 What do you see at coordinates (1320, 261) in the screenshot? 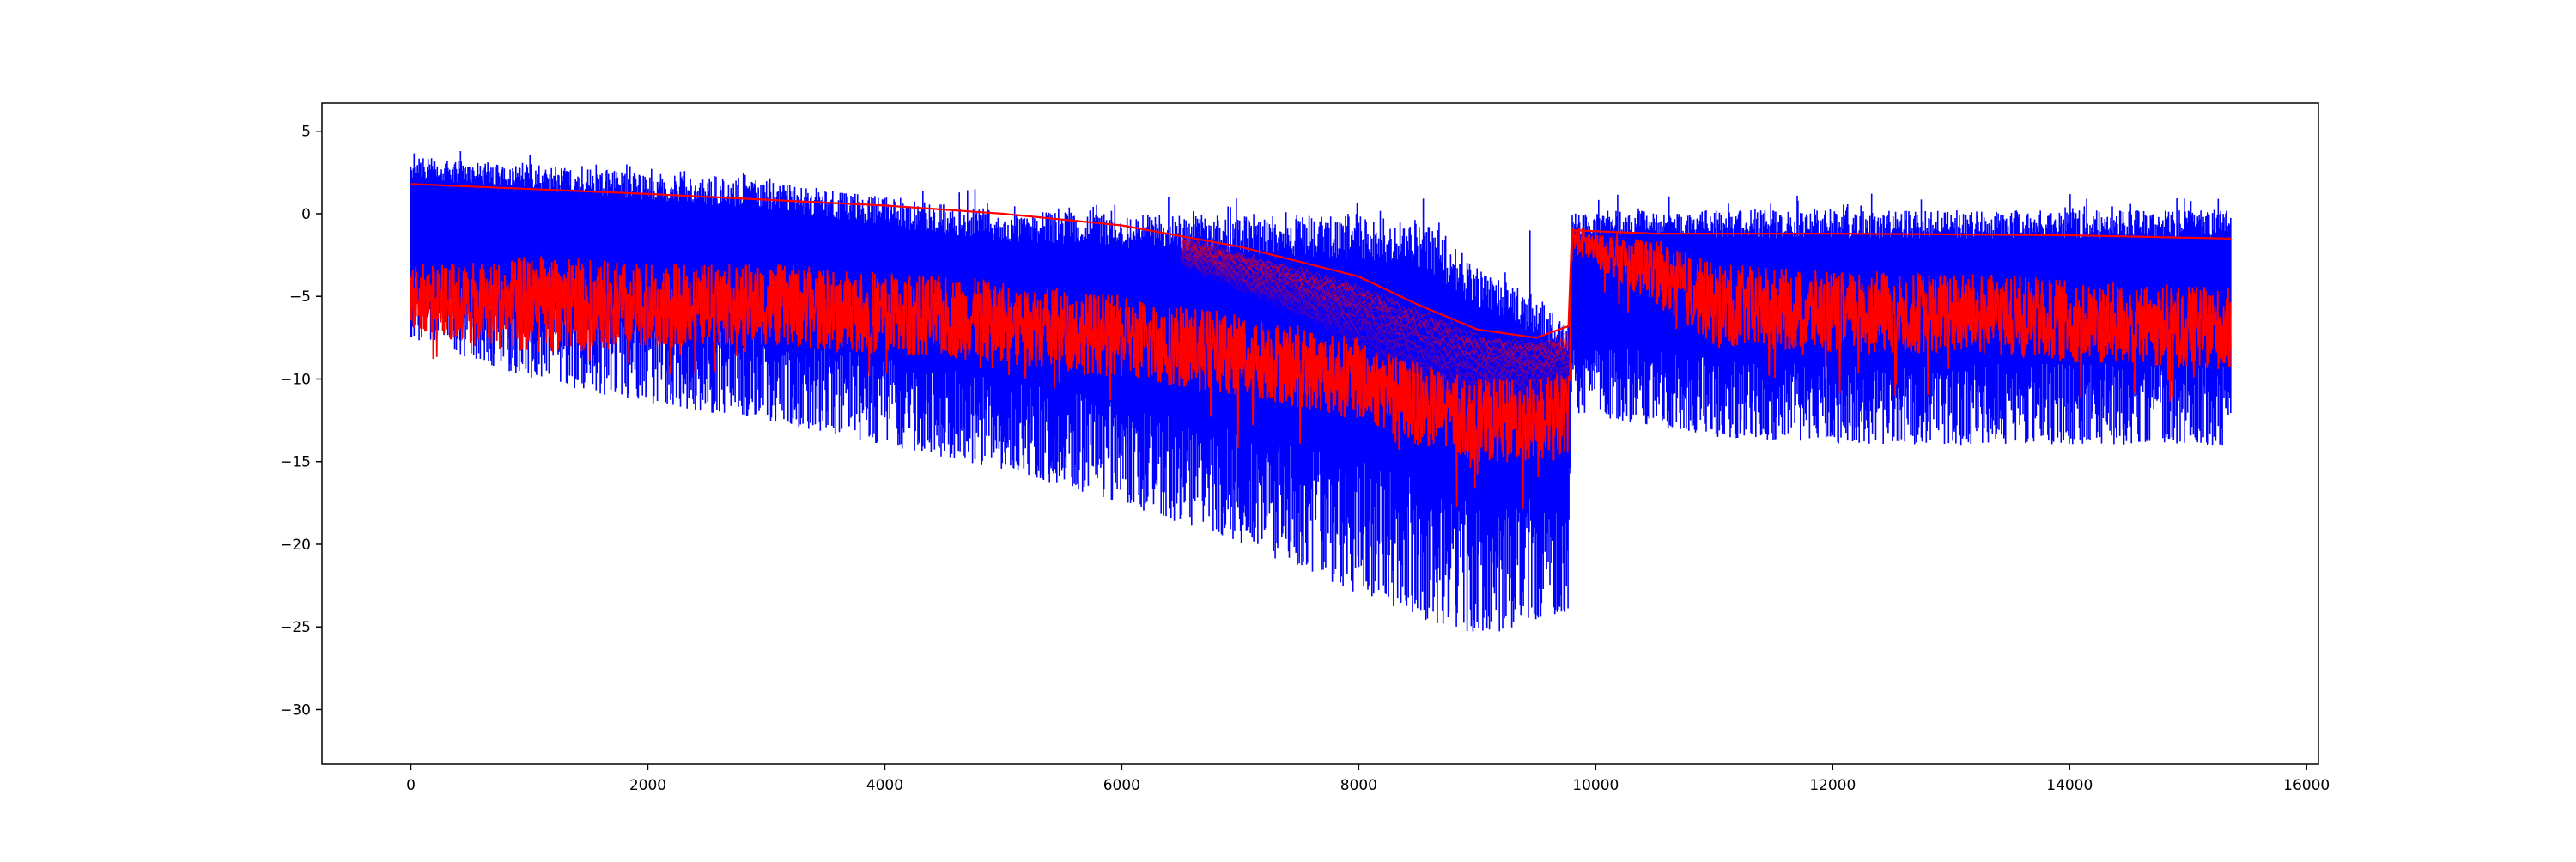
I see `series-red-envelope` at bounding box center [1320, 261].